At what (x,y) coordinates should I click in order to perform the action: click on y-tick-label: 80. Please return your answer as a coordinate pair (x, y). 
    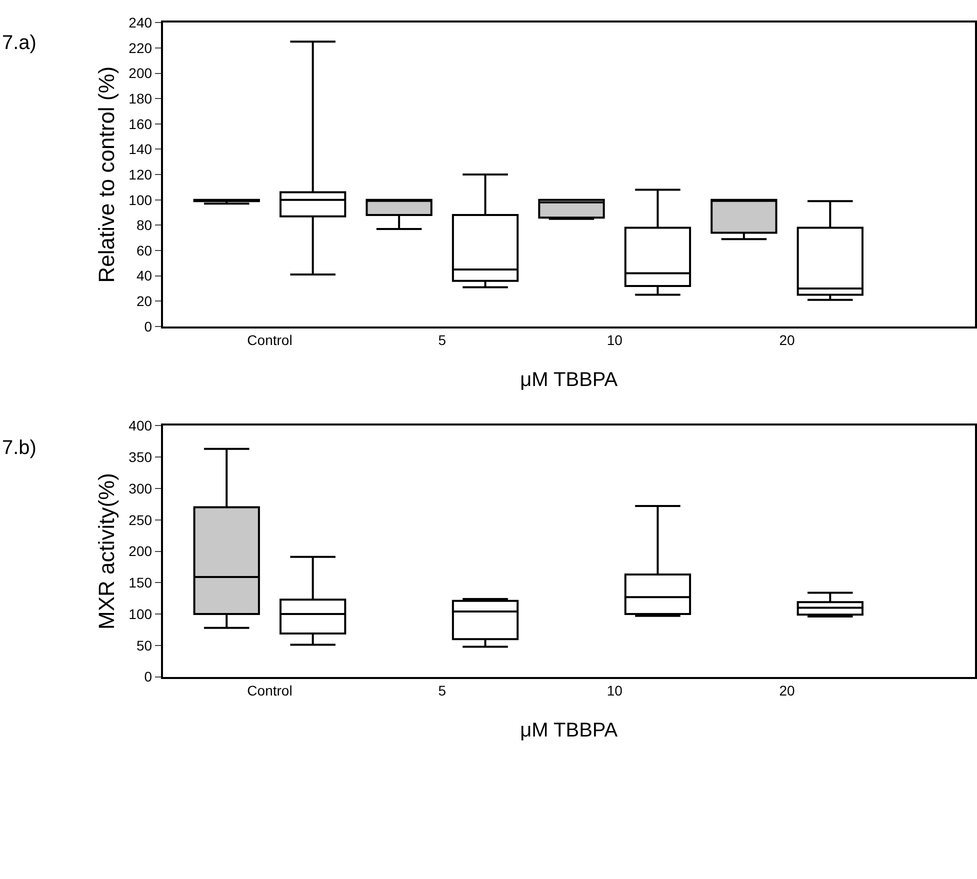
    Looking at the image, I should click on (144, 225).